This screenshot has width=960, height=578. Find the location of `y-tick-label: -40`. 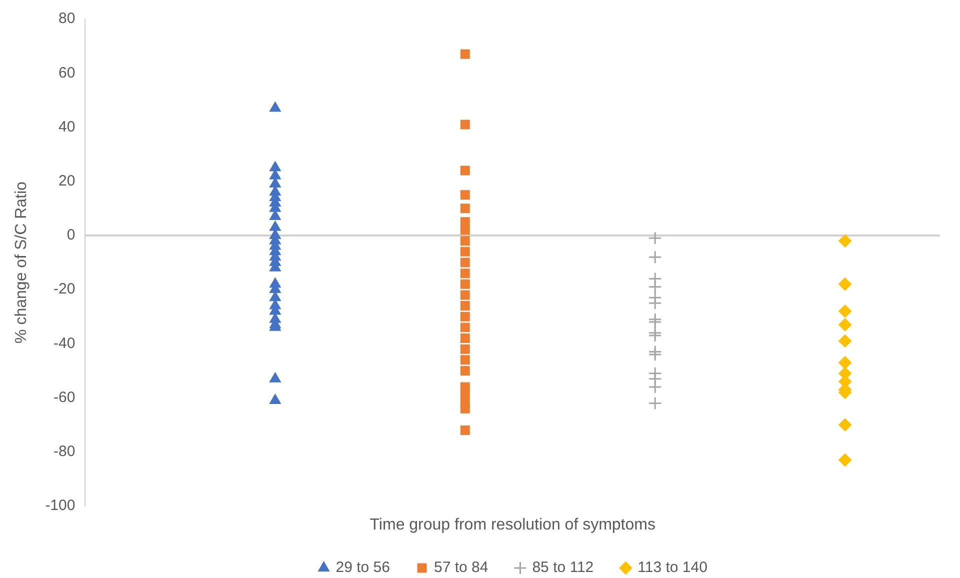

y-tick-label: -40 is located at coordinates (65, 343).